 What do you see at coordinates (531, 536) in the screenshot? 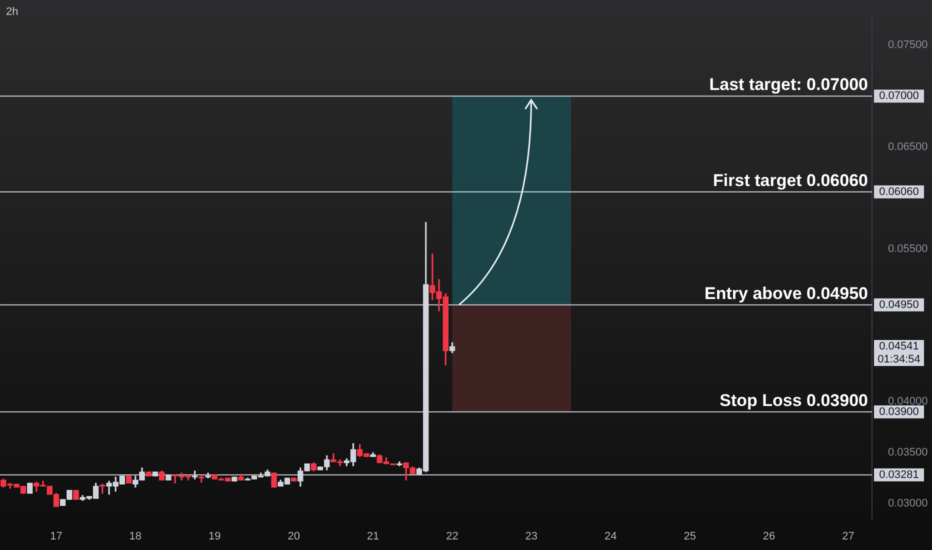
I see `x-tick-label: 23` at bounding box center [531, 536].